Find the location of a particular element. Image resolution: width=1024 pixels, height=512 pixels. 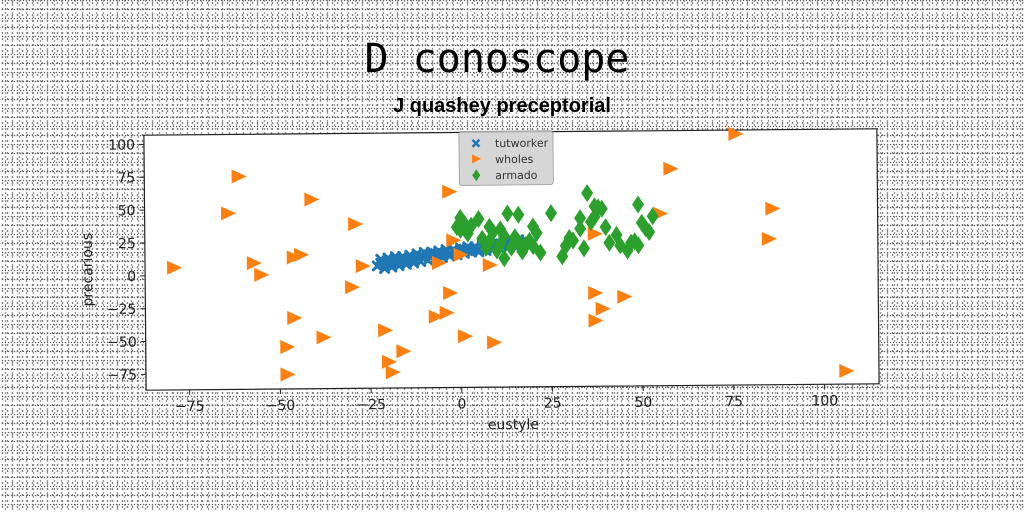

y-tick-label: 75 is located at coordinates (126, 178).